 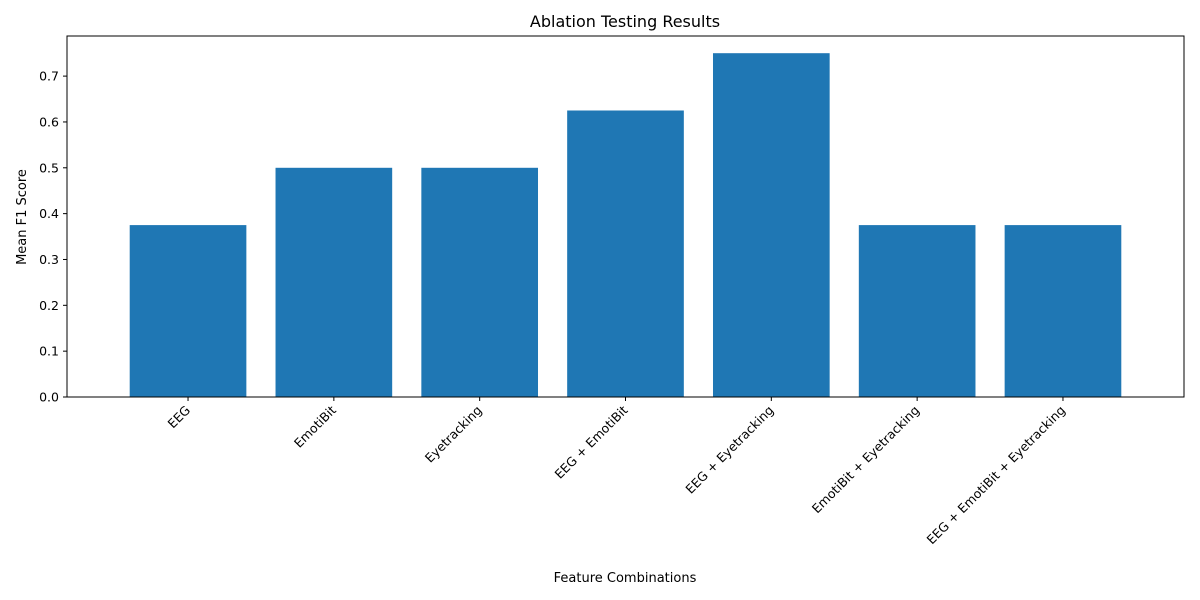 What do you see at coordinates (49, 213) in the screenshot?
I see `y-tick-label: 0.4` at bounding box center [49, 213].